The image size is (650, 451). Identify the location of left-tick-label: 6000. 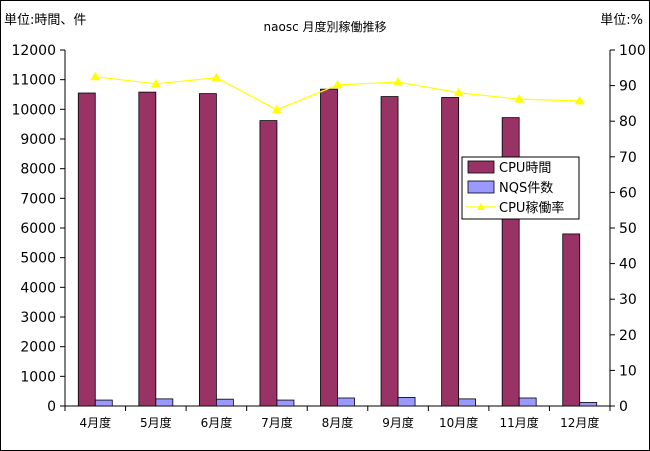
(38, 229).